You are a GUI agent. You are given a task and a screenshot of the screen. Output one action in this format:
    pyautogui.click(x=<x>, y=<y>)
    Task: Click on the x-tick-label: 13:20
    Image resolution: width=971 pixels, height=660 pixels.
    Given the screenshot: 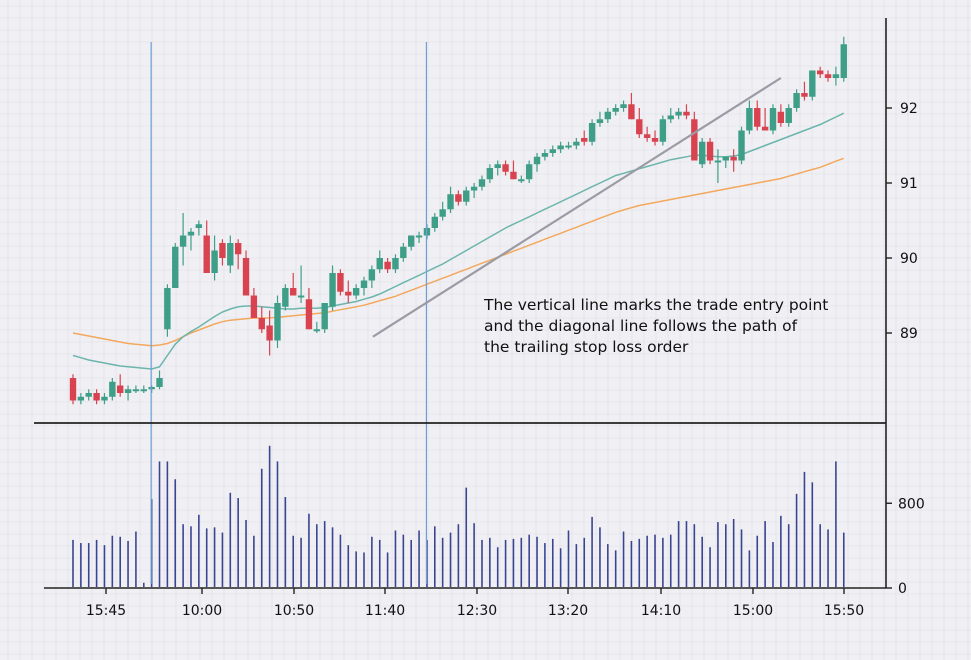 What is the action you would take?
    pyautogui.click(x=568, y=611)
    